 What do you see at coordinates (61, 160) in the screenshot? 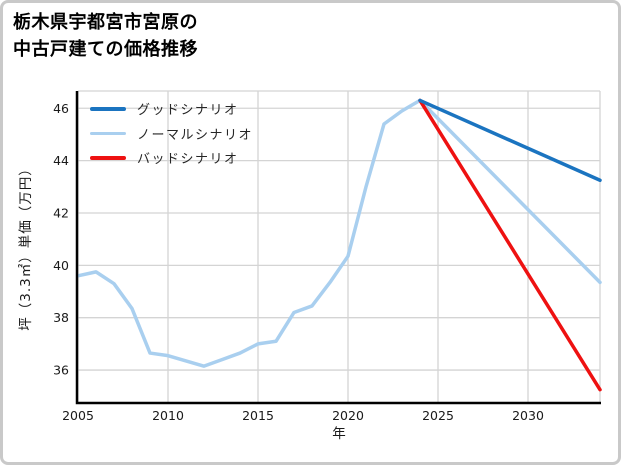
I see `svg-text: 44` at bounding box center [61, 160].